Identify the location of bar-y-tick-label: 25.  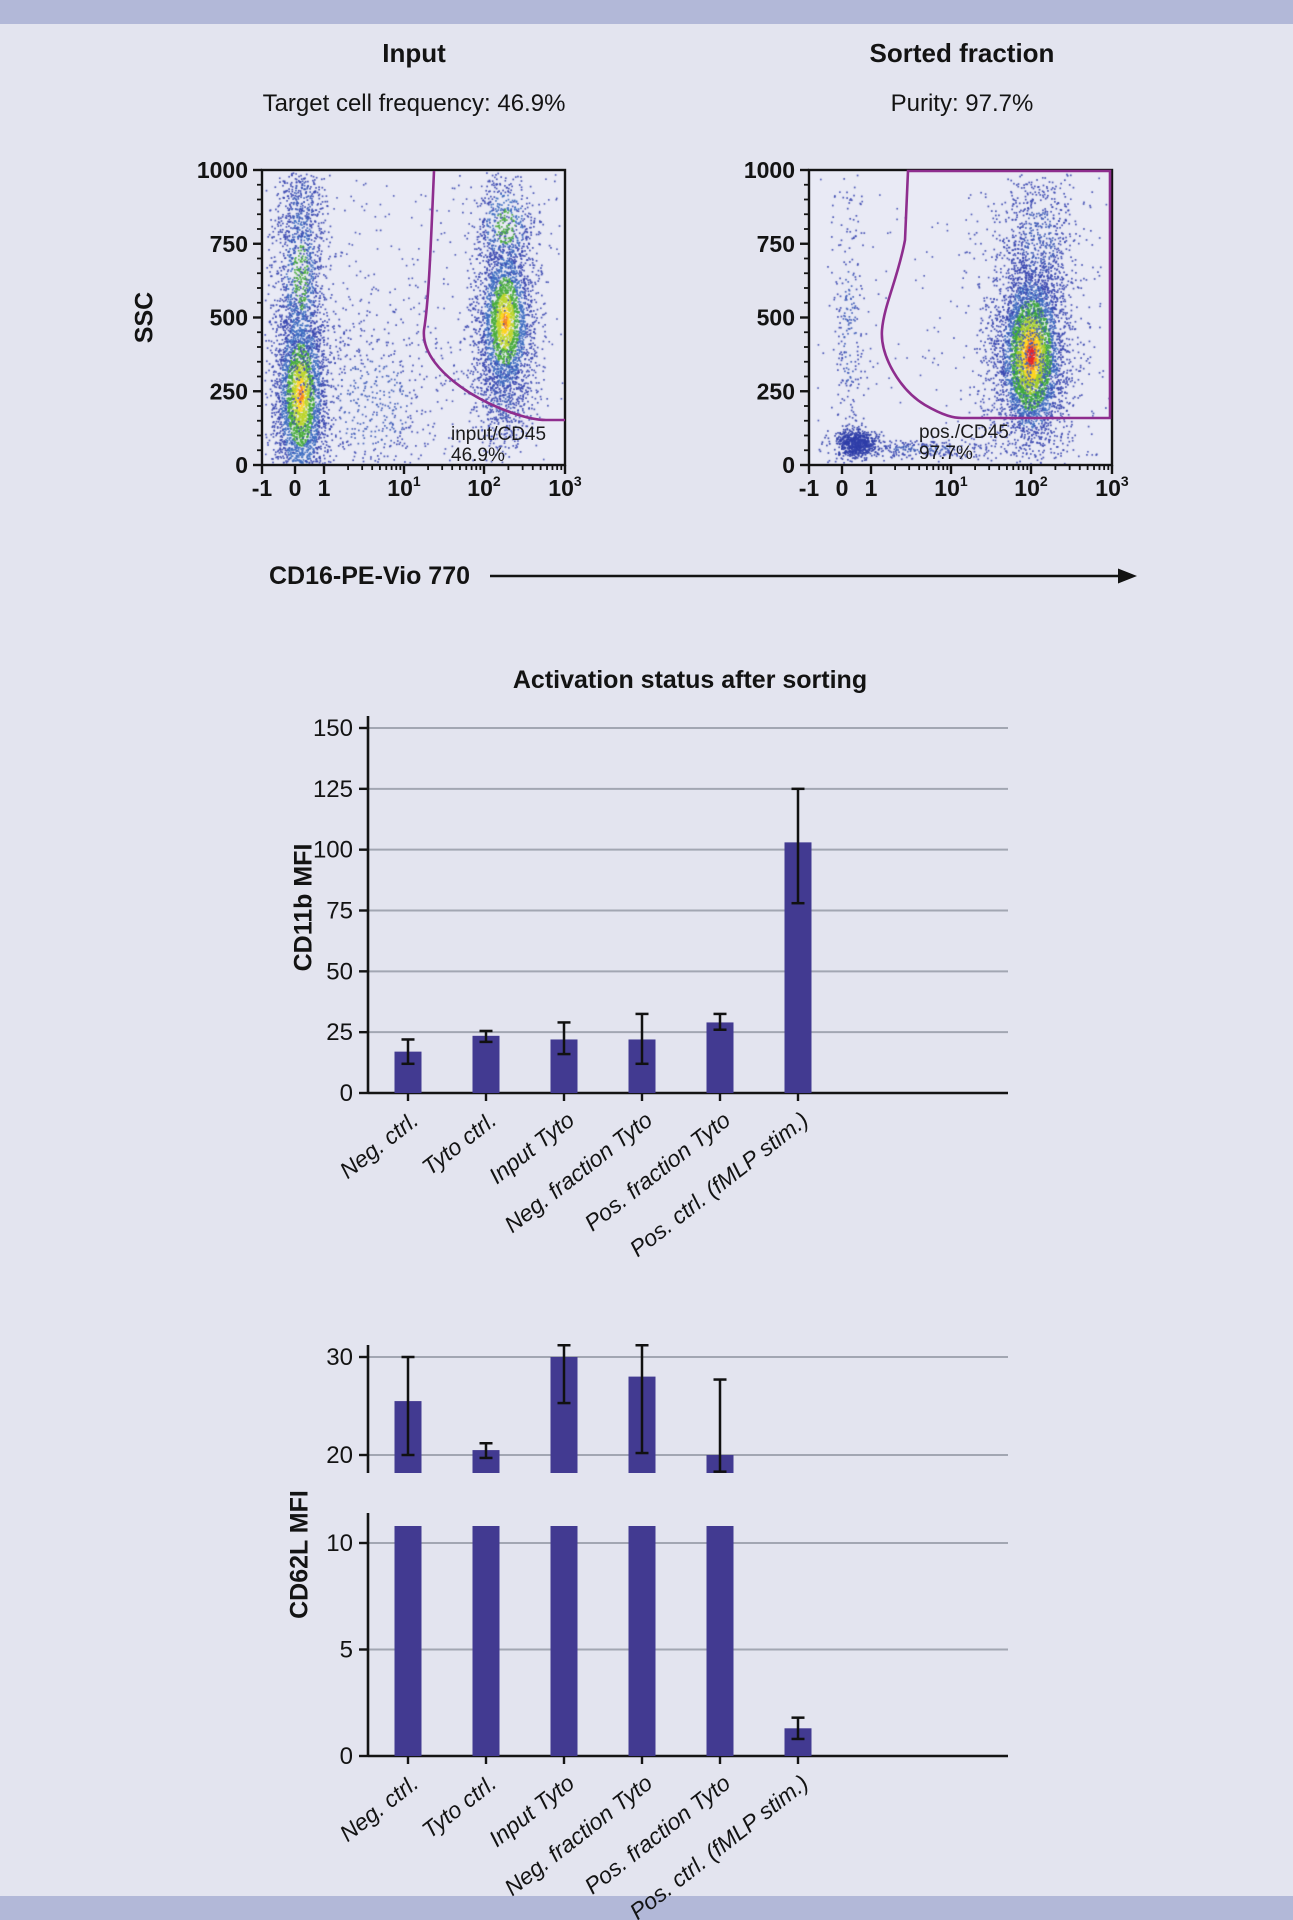
(339, 1032).